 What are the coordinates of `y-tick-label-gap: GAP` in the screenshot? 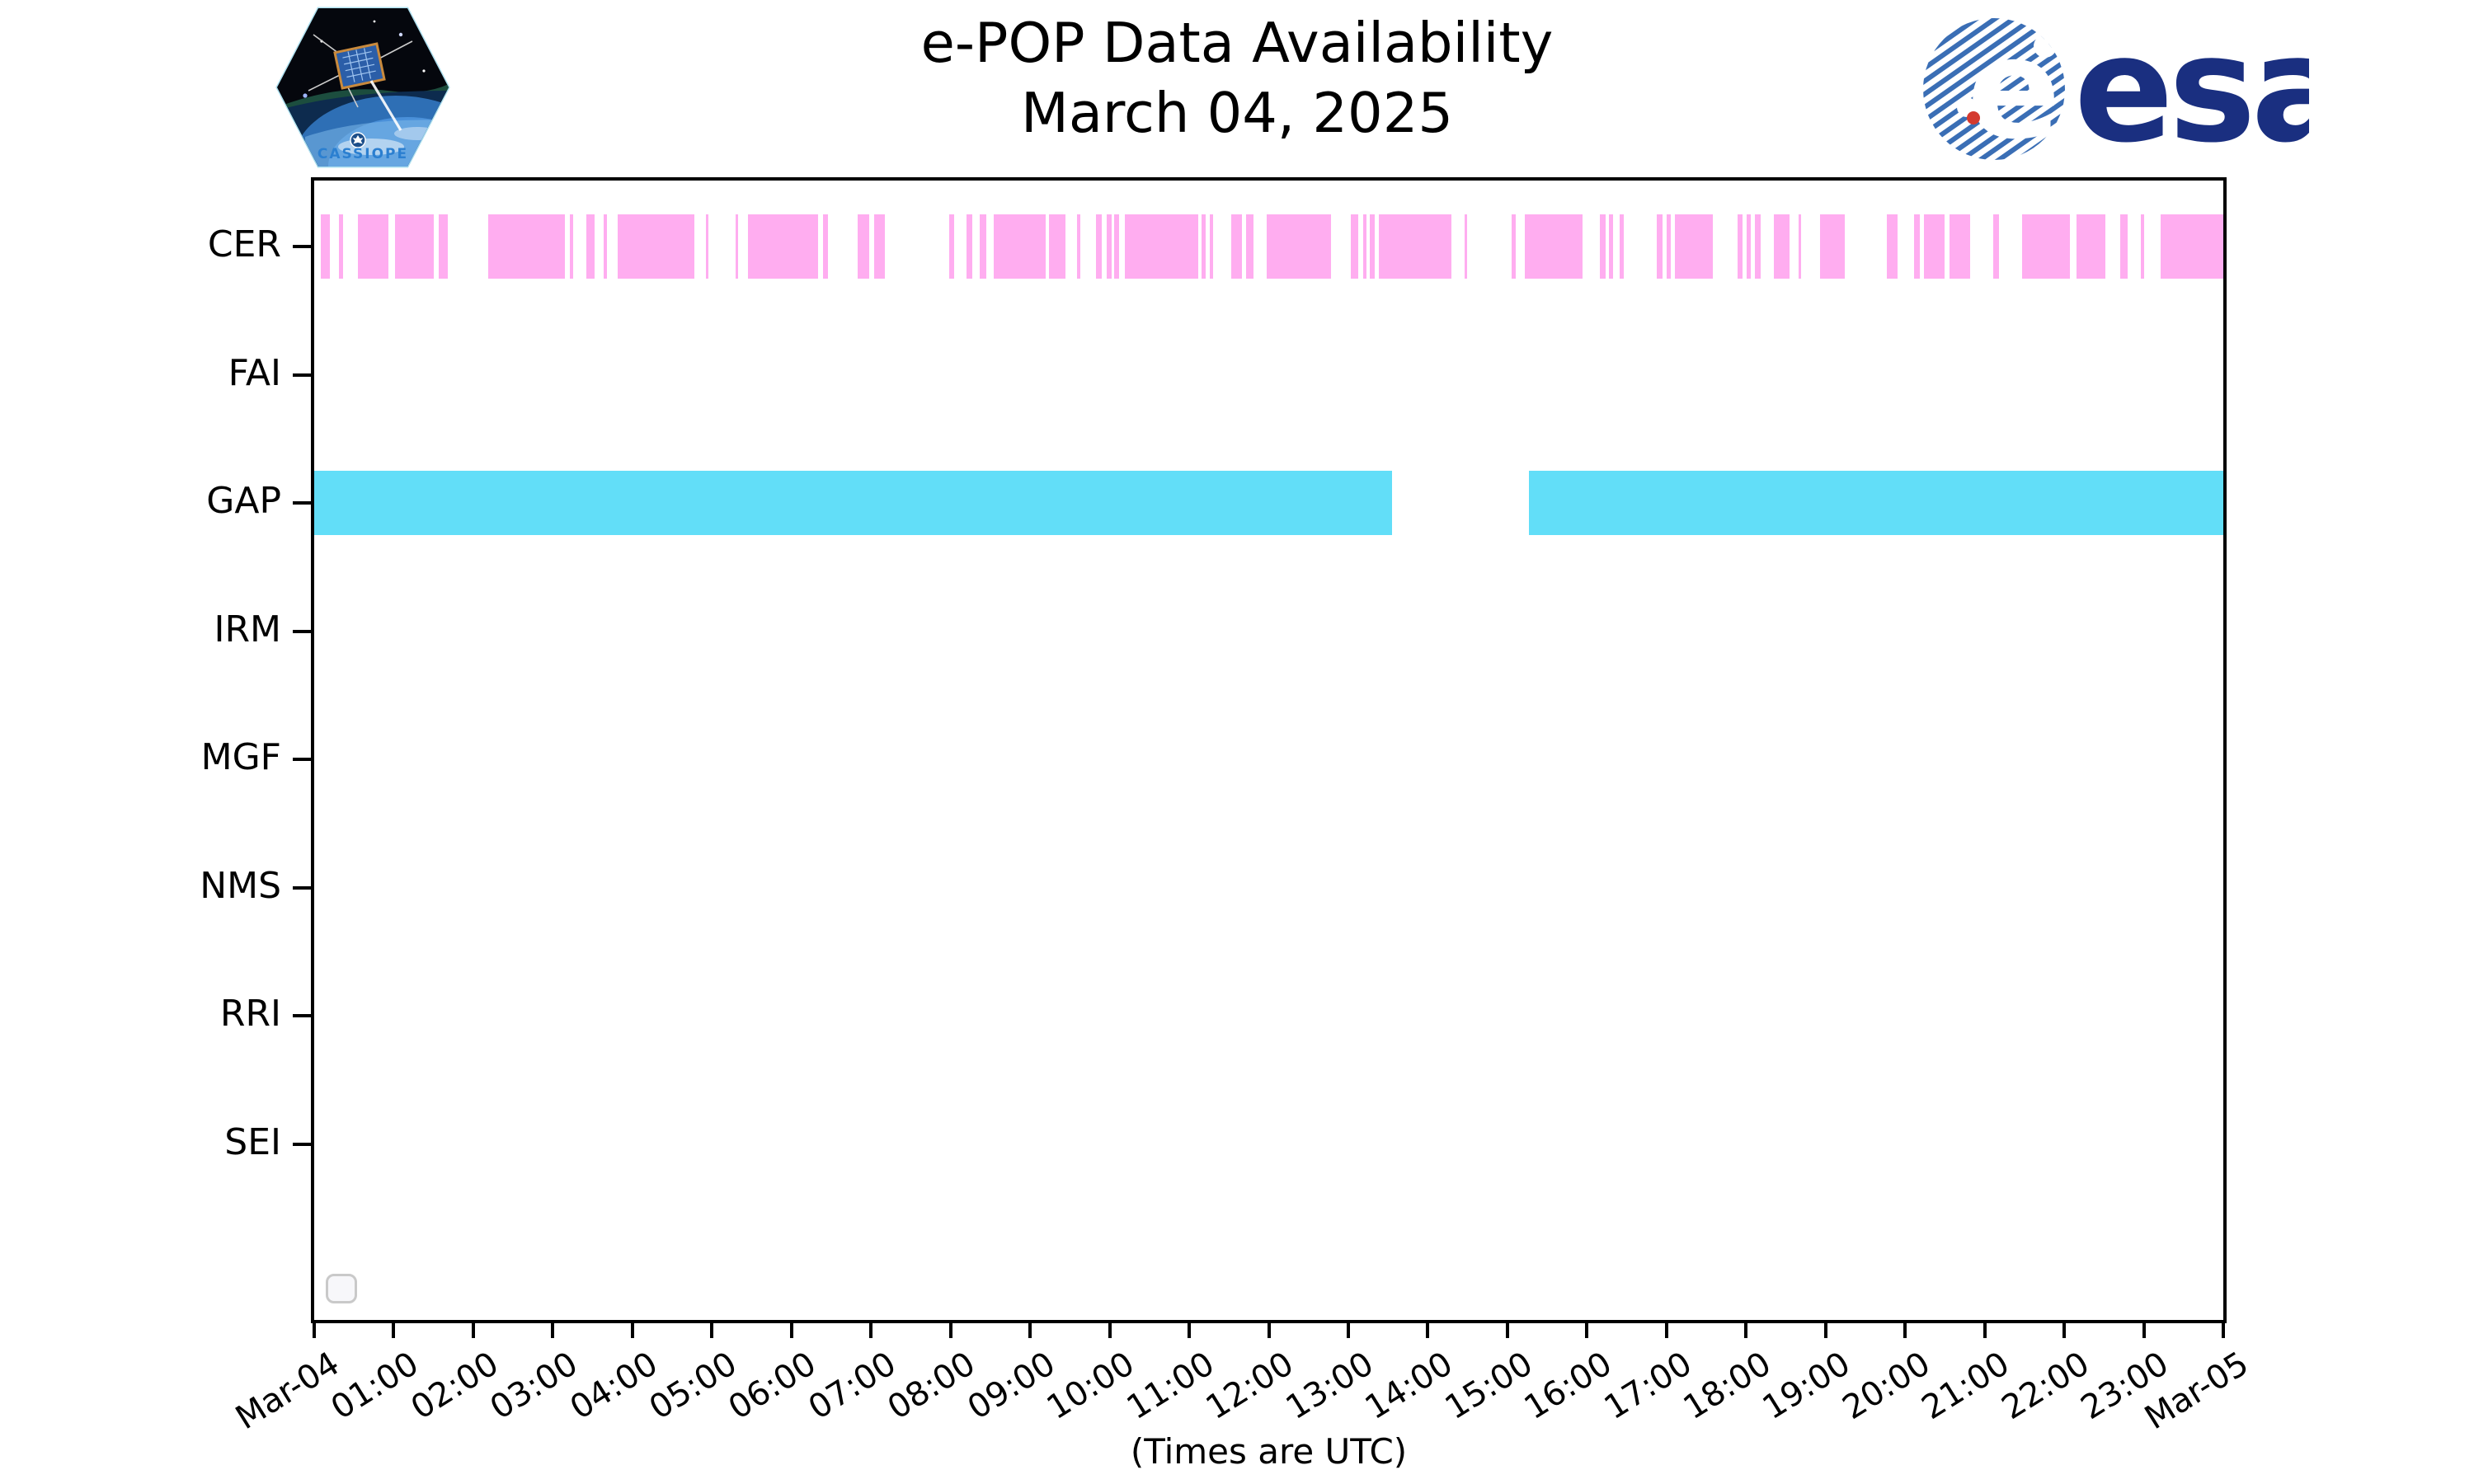 It's located at (243, 501).